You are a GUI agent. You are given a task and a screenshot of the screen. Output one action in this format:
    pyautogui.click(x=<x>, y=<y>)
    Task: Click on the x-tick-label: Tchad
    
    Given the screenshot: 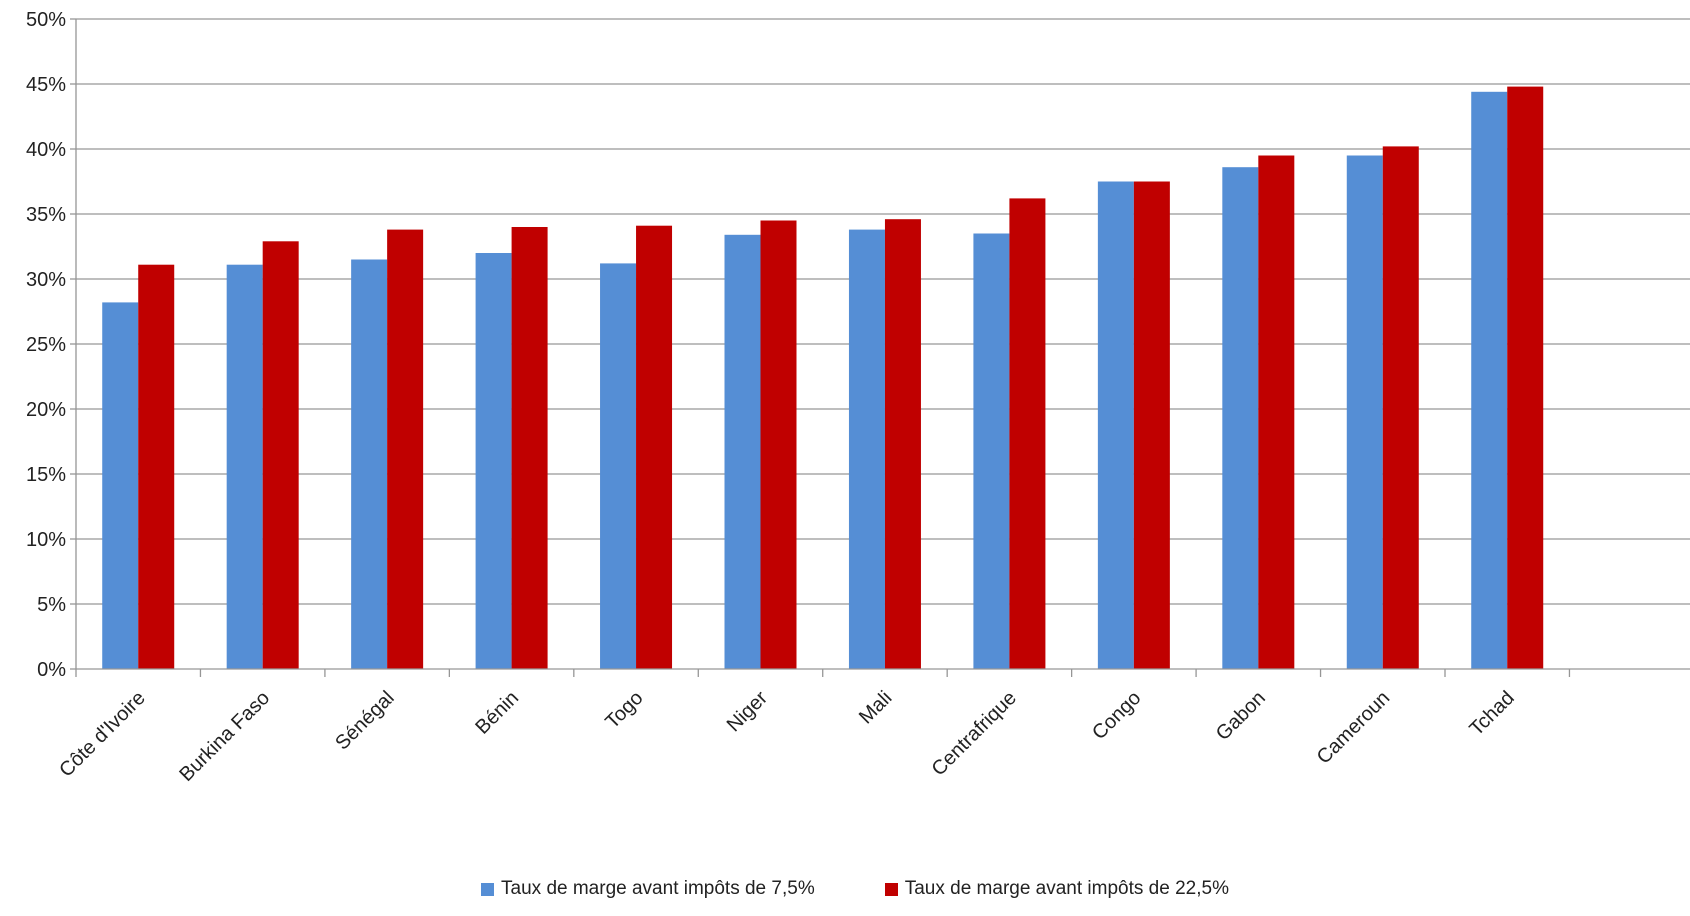 What is the action you would take?
    pyautogui.click(x=1491, y=713)
    